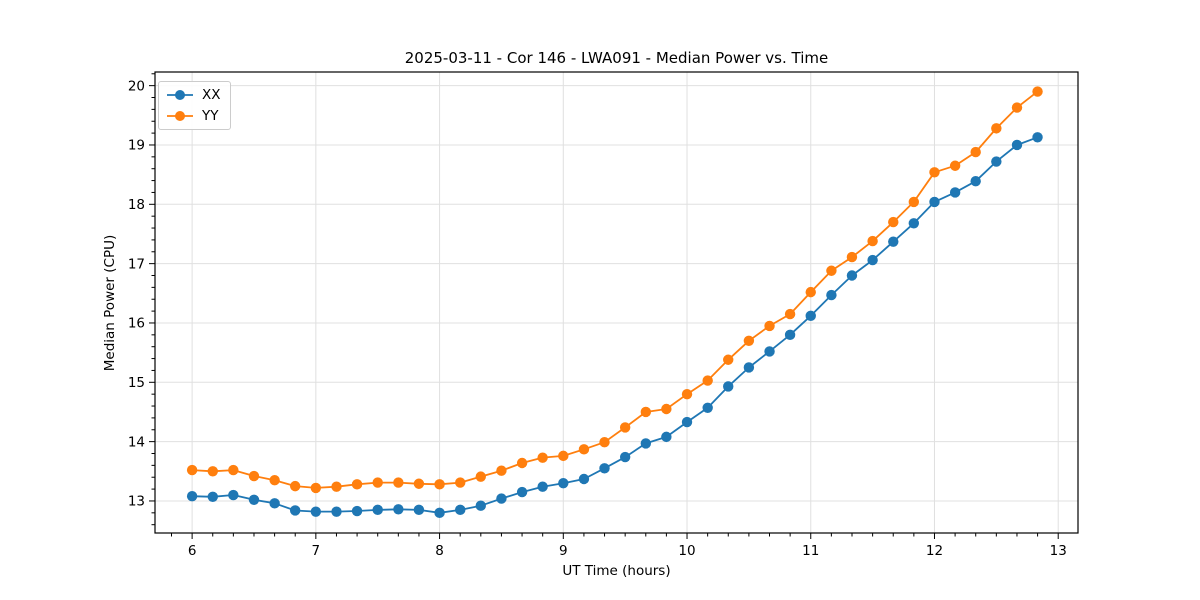 The width and height of the screenshot is (1200, 600). I want to click on y-tick-label: 17, so click(136, 264).